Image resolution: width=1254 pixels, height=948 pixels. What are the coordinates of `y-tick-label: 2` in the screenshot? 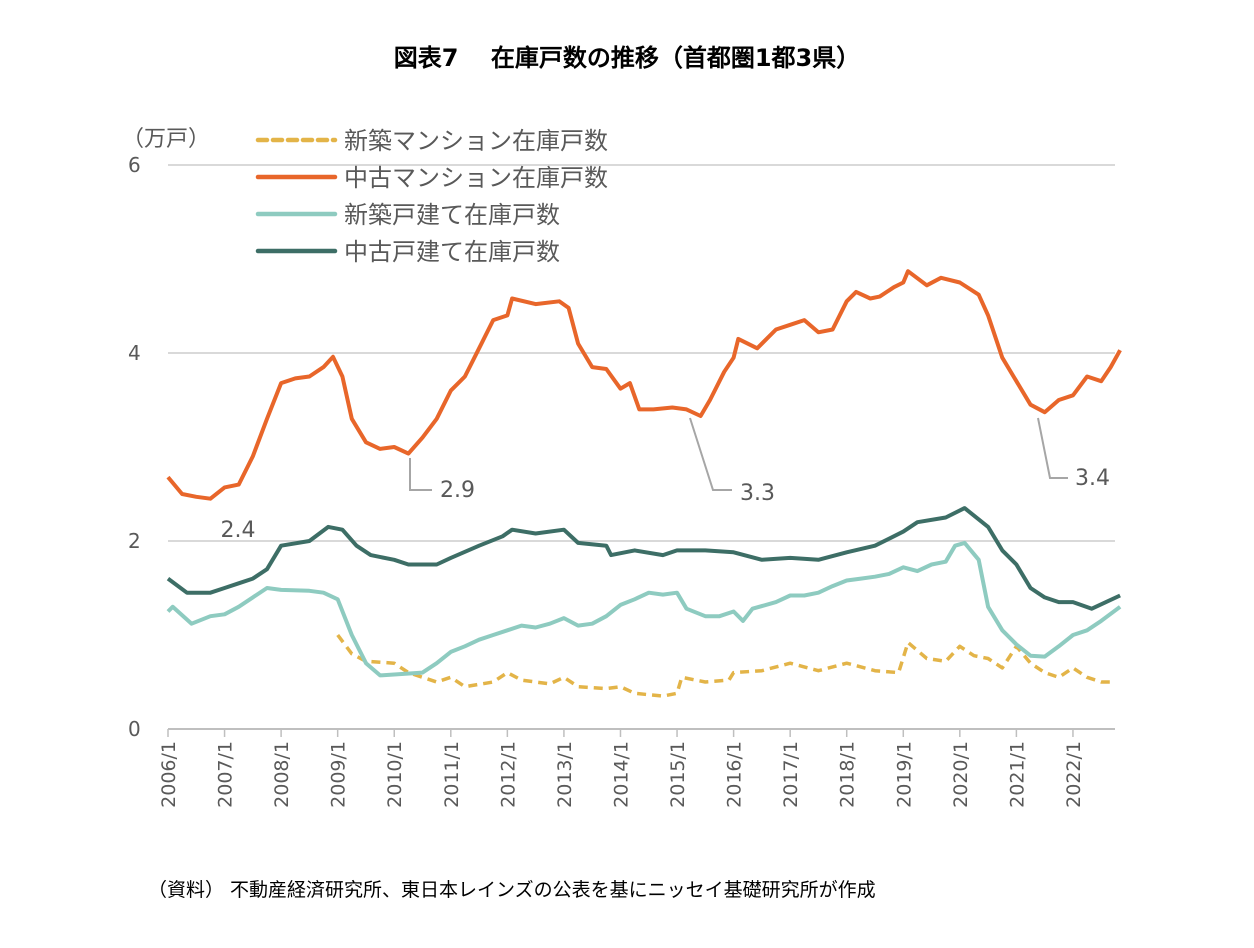 It's located at (134, 541).